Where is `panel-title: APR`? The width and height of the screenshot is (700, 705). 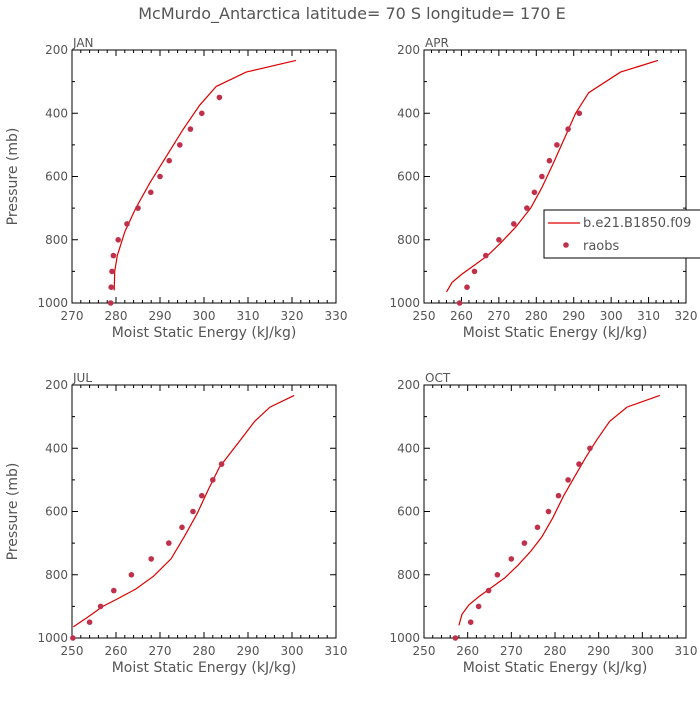 panel-title: APR is located at coordinates (437, 43).